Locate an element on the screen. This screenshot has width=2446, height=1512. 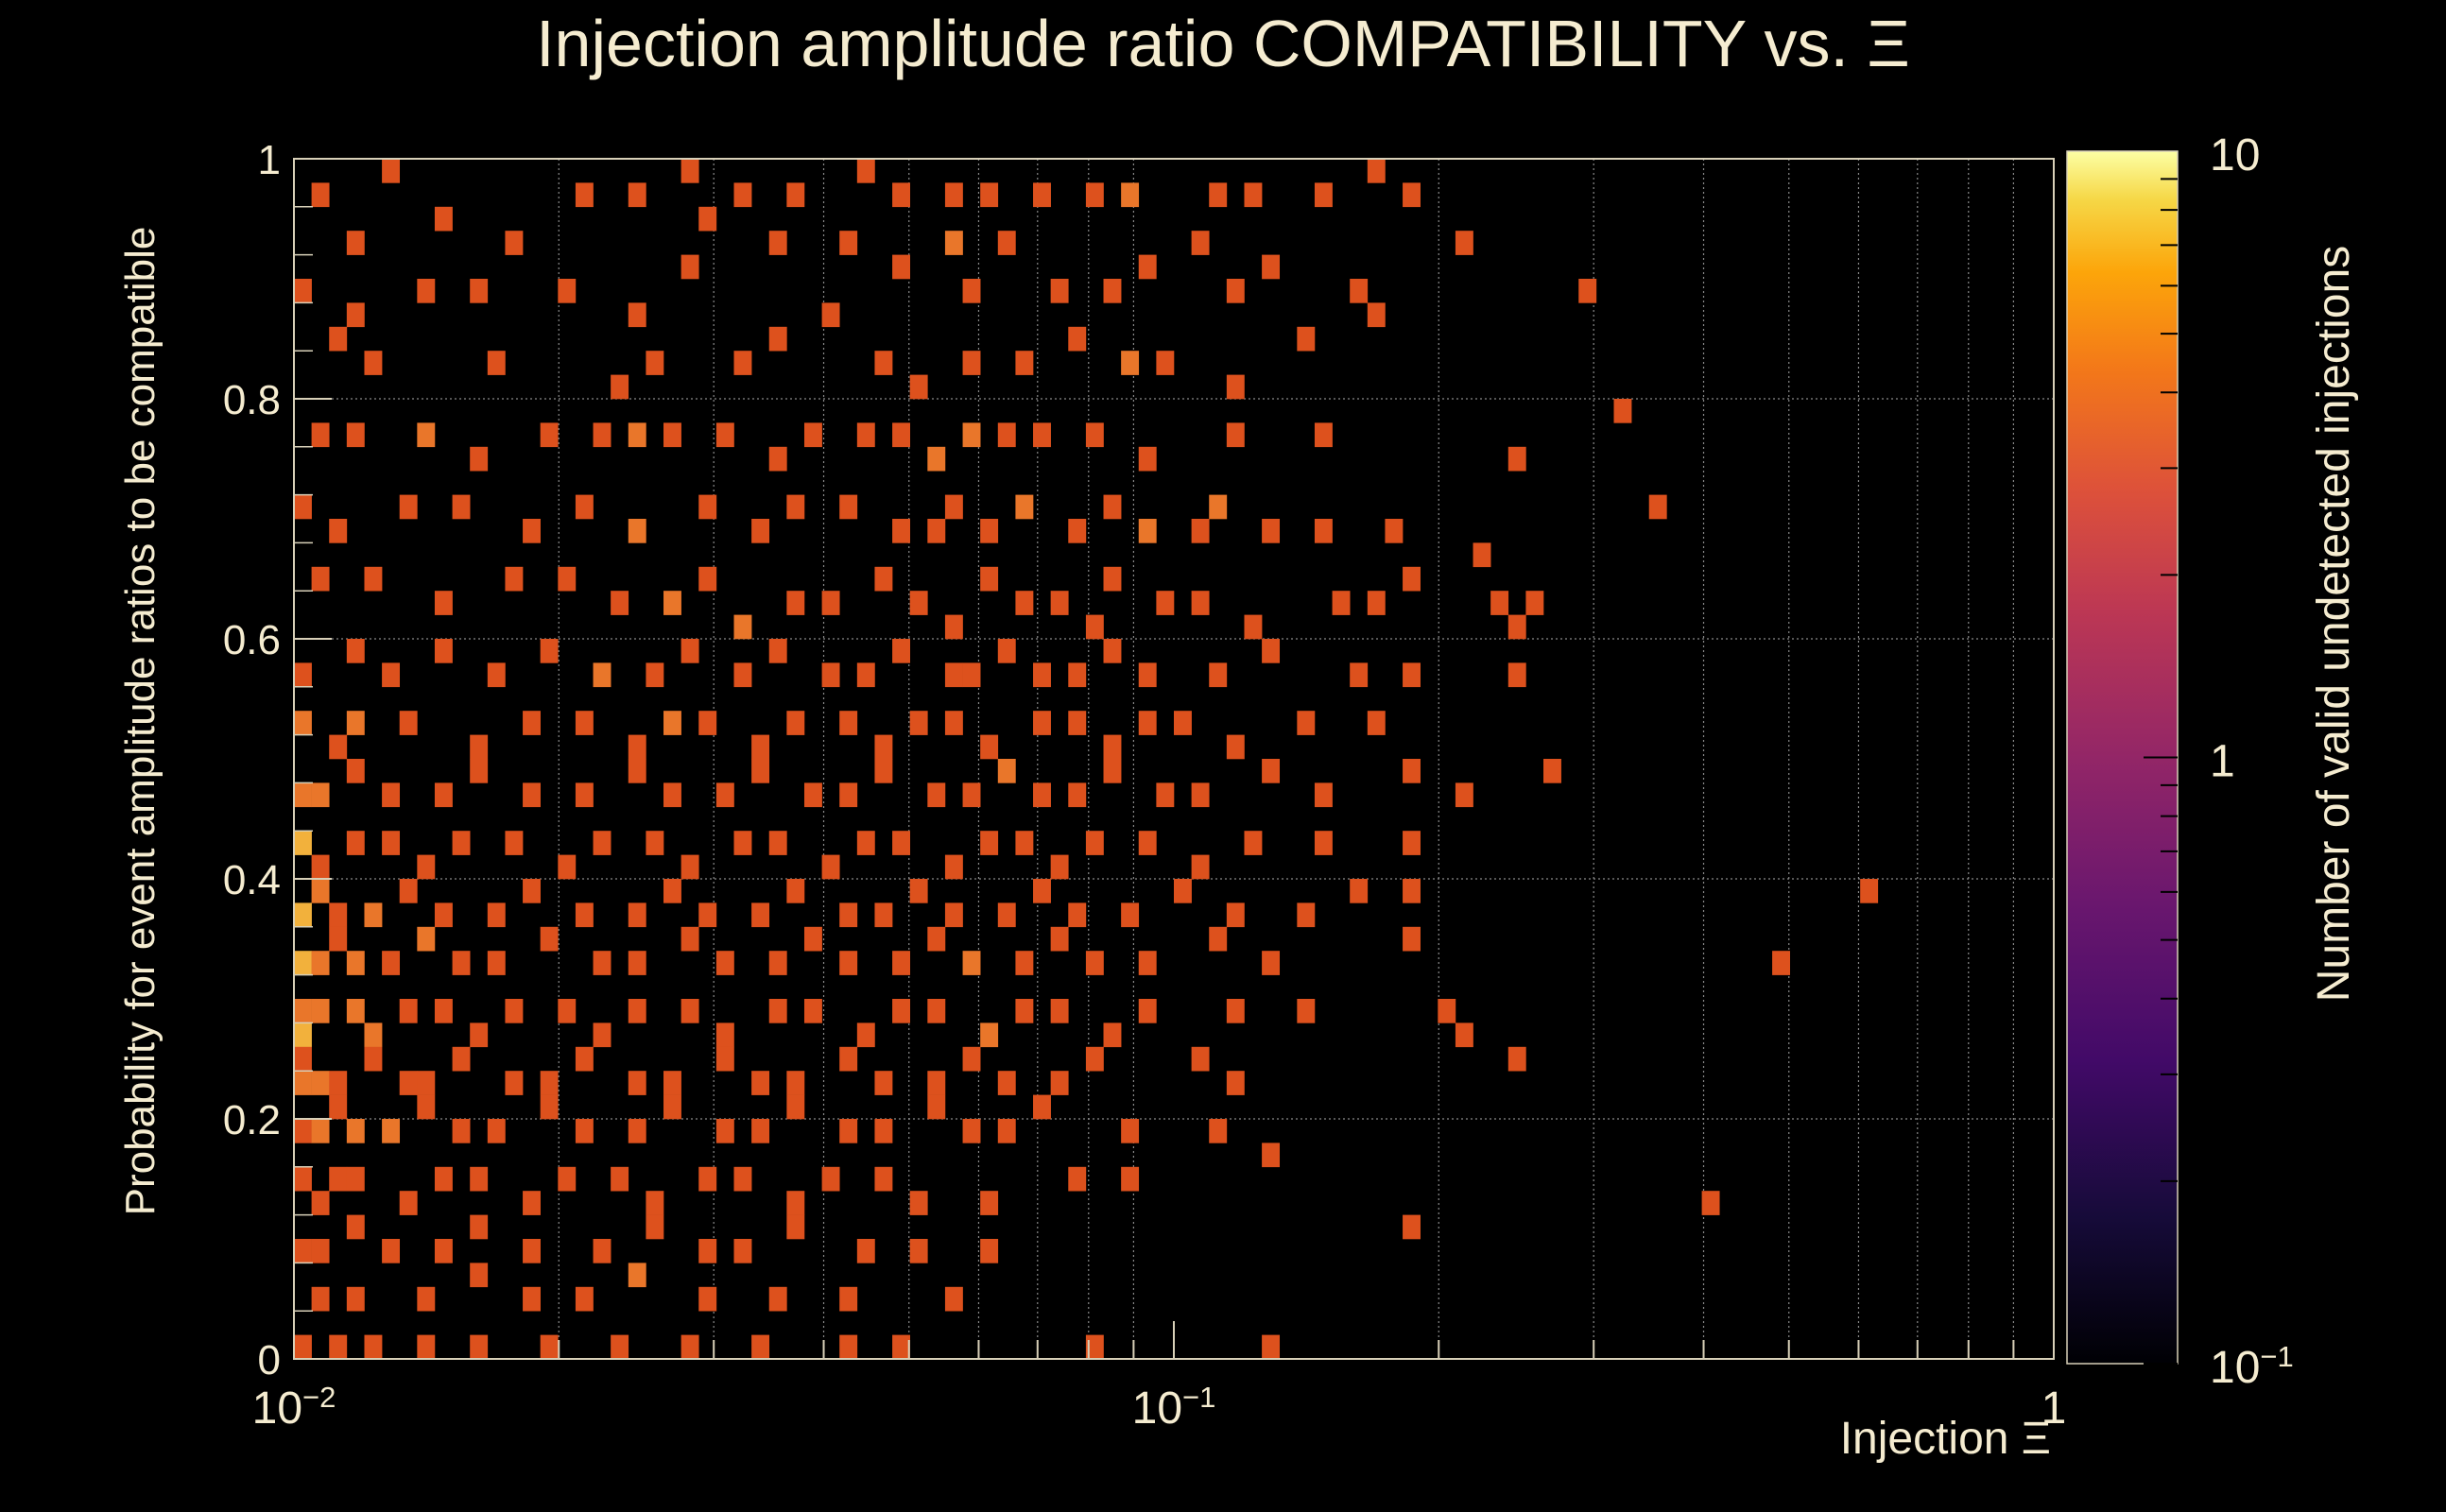
x-tick-label: 10−1 is located at coordinates (1174, 1408).